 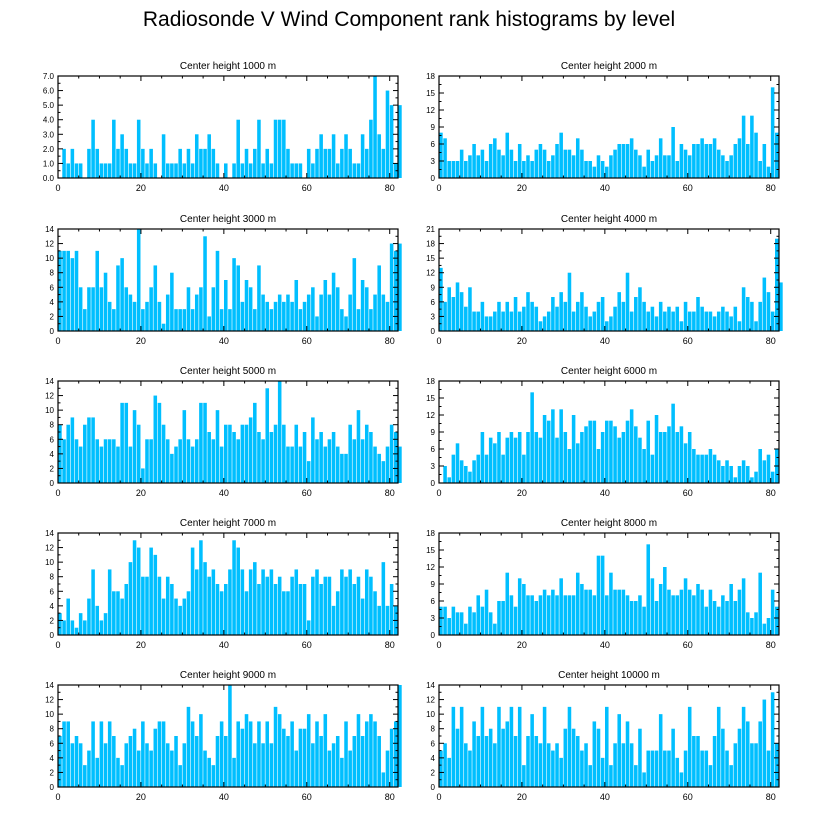 What do you see at coordinates (52, 577) in the screenshot?
I see `y-tick-label: 8` at bounding box center [52, 577].